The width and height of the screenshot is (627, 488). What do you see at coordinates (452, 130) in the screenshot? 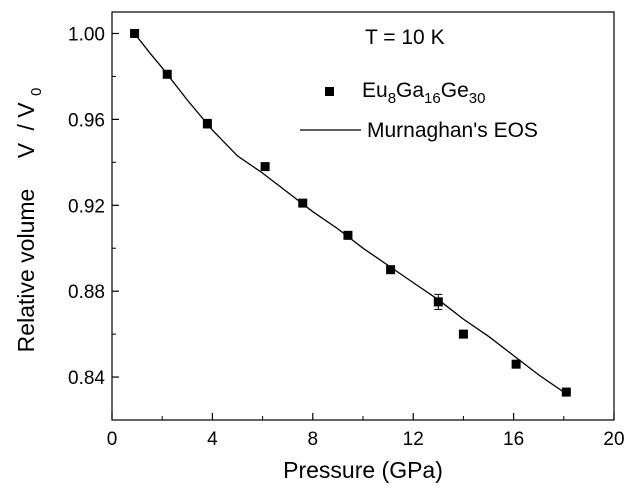
I see `legend-label-series2: Murnaghan's EOS` at bounding box center [452, 130].